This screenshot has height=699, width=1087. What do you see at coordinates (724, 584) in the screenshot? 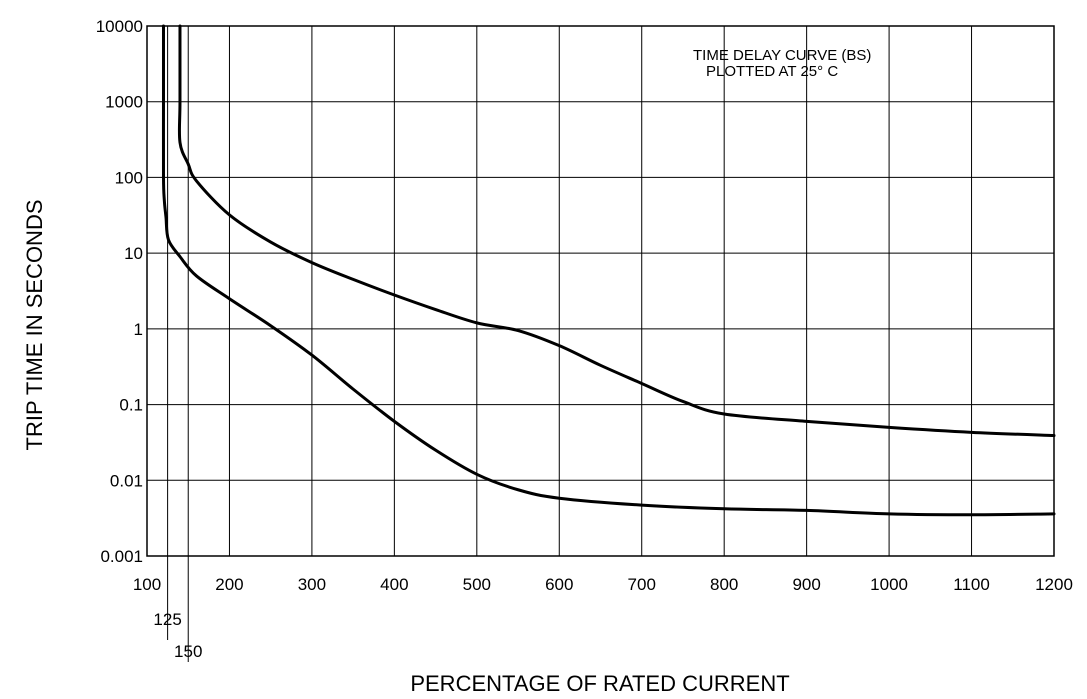
I see `x-tick-label-7: 800` at bounding box center [724, 584].